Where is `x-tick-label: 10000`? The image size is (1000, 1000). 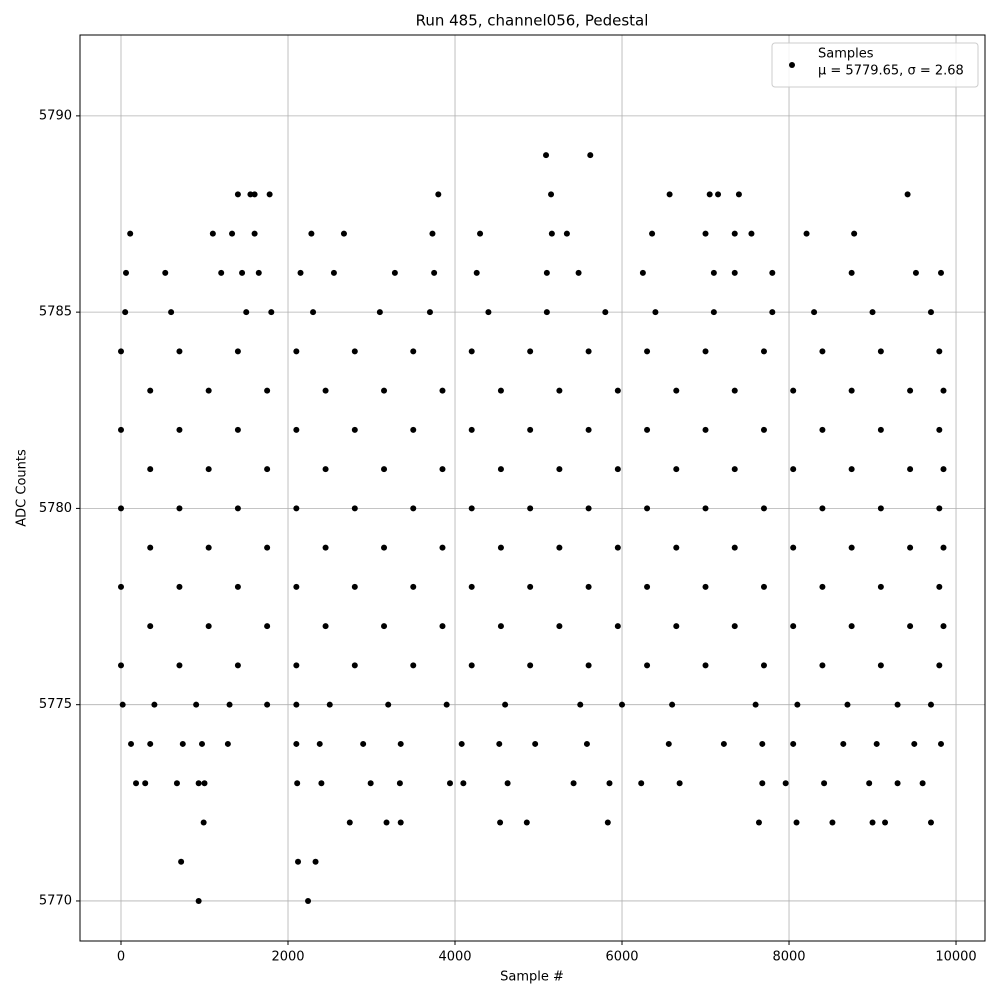 x-tick-label: 10000 is located at coordinates (955, 957).